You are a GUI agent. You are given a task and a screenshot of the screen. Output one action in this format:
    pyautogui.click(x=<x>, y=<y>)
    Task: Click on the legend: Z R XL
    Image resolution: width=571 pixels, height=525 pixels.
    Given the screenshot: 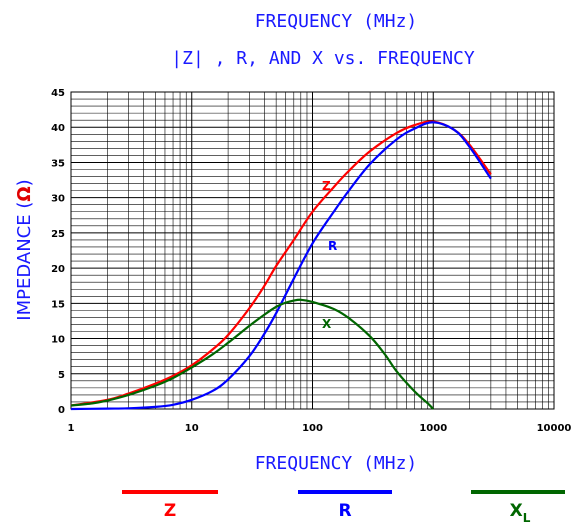 What is the action you would take?
    pyautogui.click(x=343, y=507)
    